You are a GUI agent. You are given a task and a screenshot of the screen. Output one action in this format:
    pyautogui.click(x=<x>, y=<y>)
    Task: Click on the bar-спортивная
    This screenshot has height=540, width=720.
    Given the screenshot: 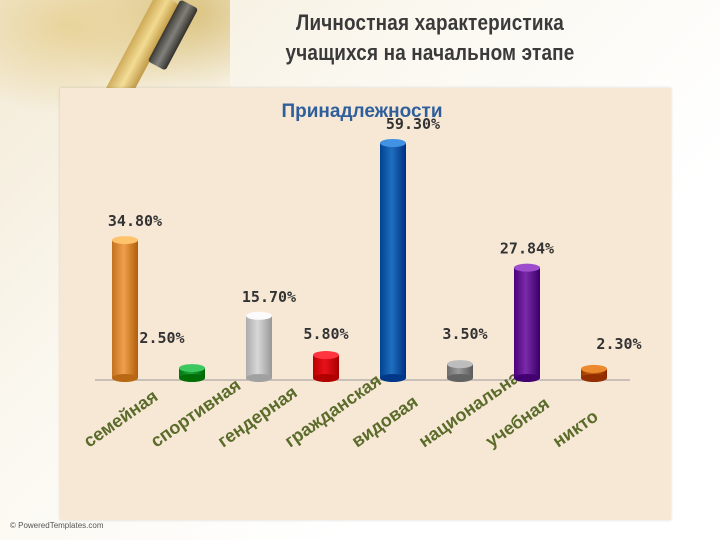 What is the action you would take?
    pyautogui.click(x=192, y=373)
    